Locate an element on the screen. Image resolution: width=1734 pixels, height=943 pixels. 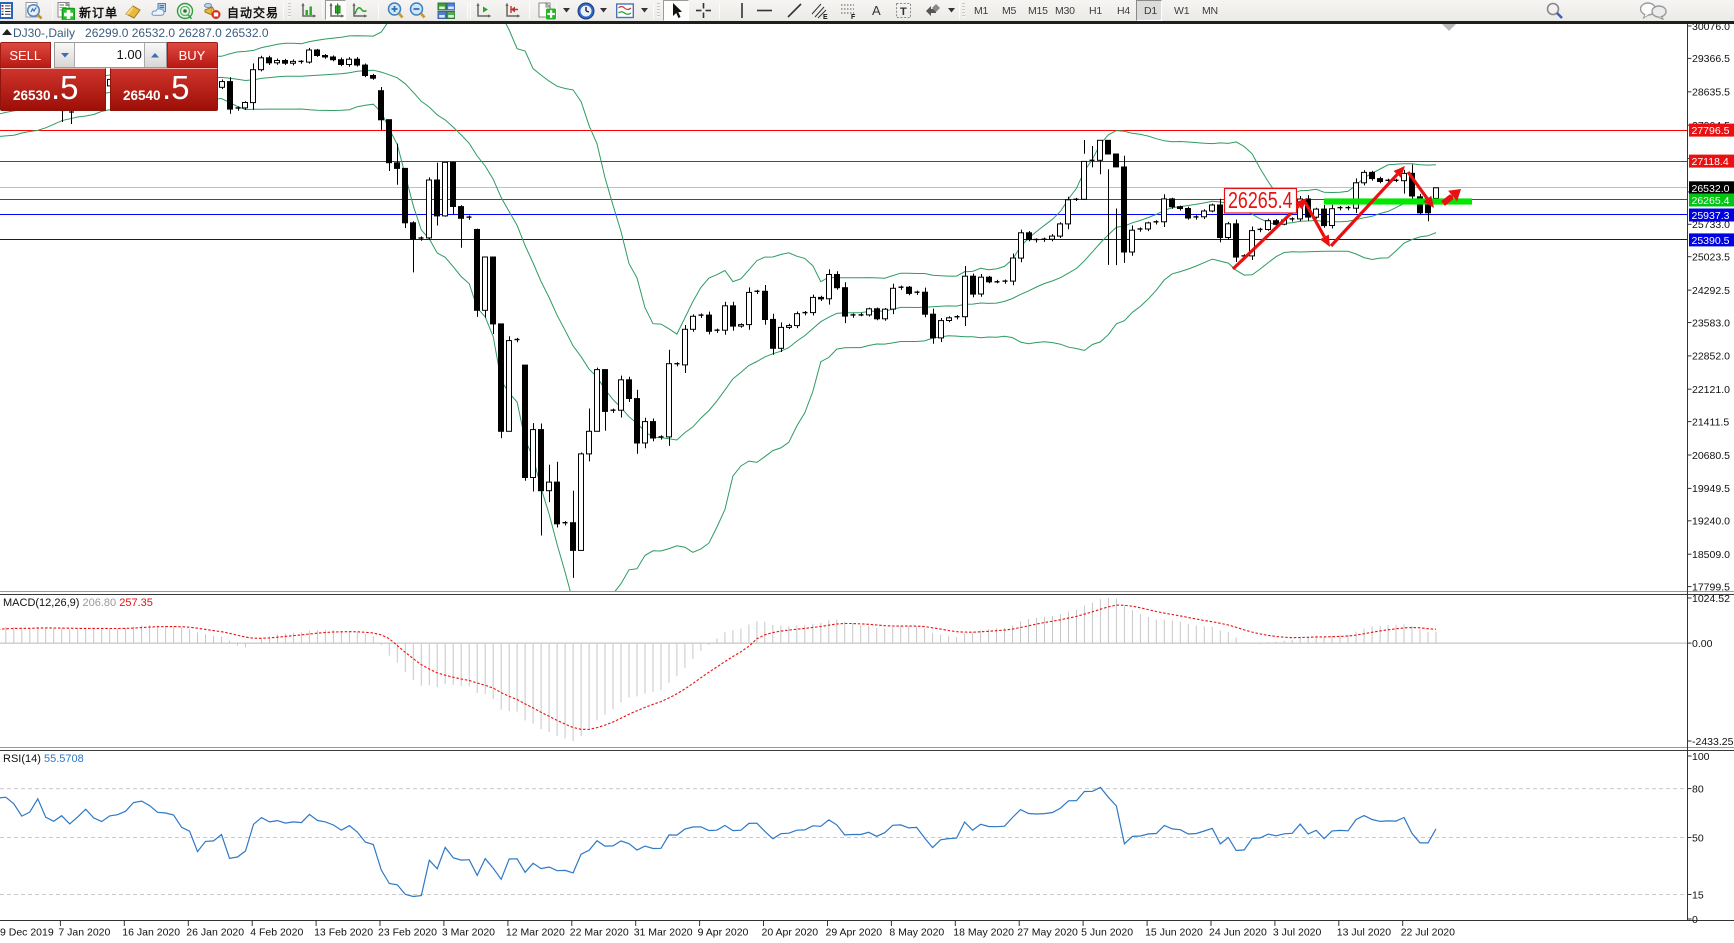
svg-text: T is located at coordinates (903, 12).